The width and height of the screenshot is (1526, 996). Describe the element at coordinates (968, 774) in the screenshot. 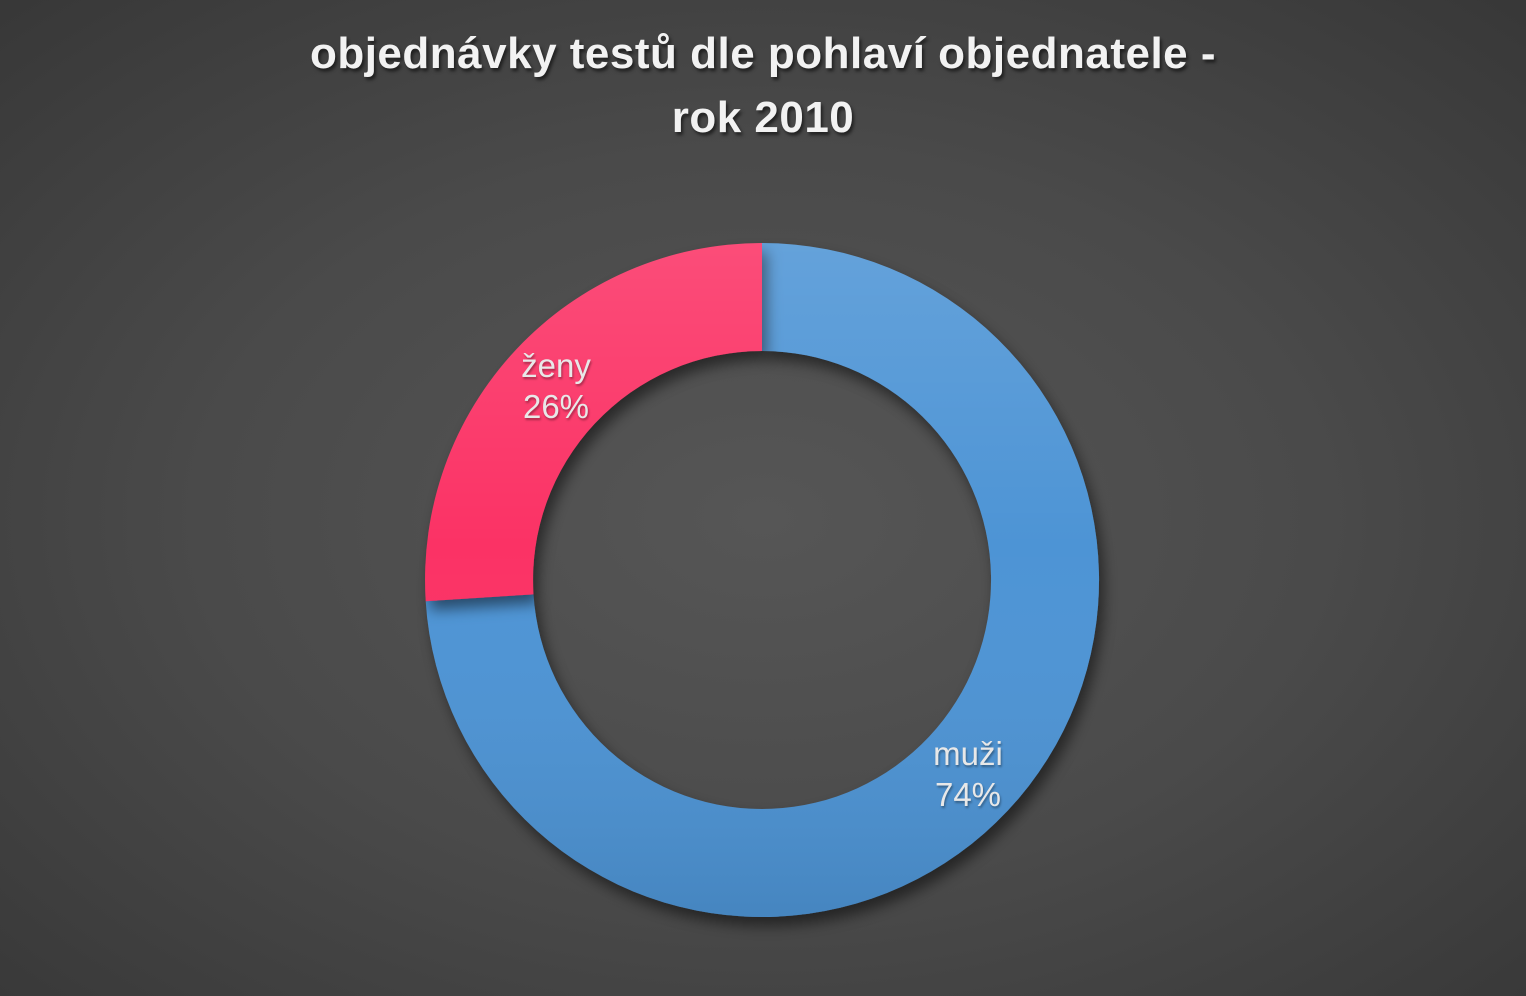

I see `slice-label-muži: muži 74%` at that location.